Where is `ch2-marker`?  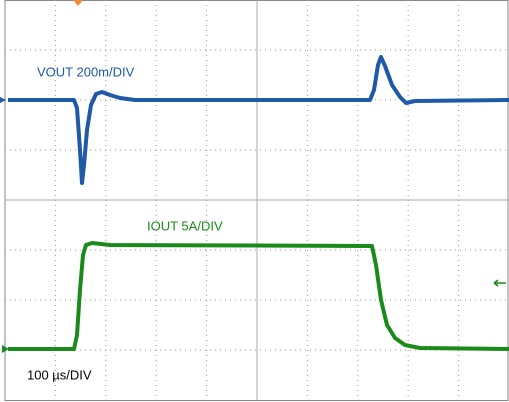 ch2-marker is located at coordinates (5, 349).